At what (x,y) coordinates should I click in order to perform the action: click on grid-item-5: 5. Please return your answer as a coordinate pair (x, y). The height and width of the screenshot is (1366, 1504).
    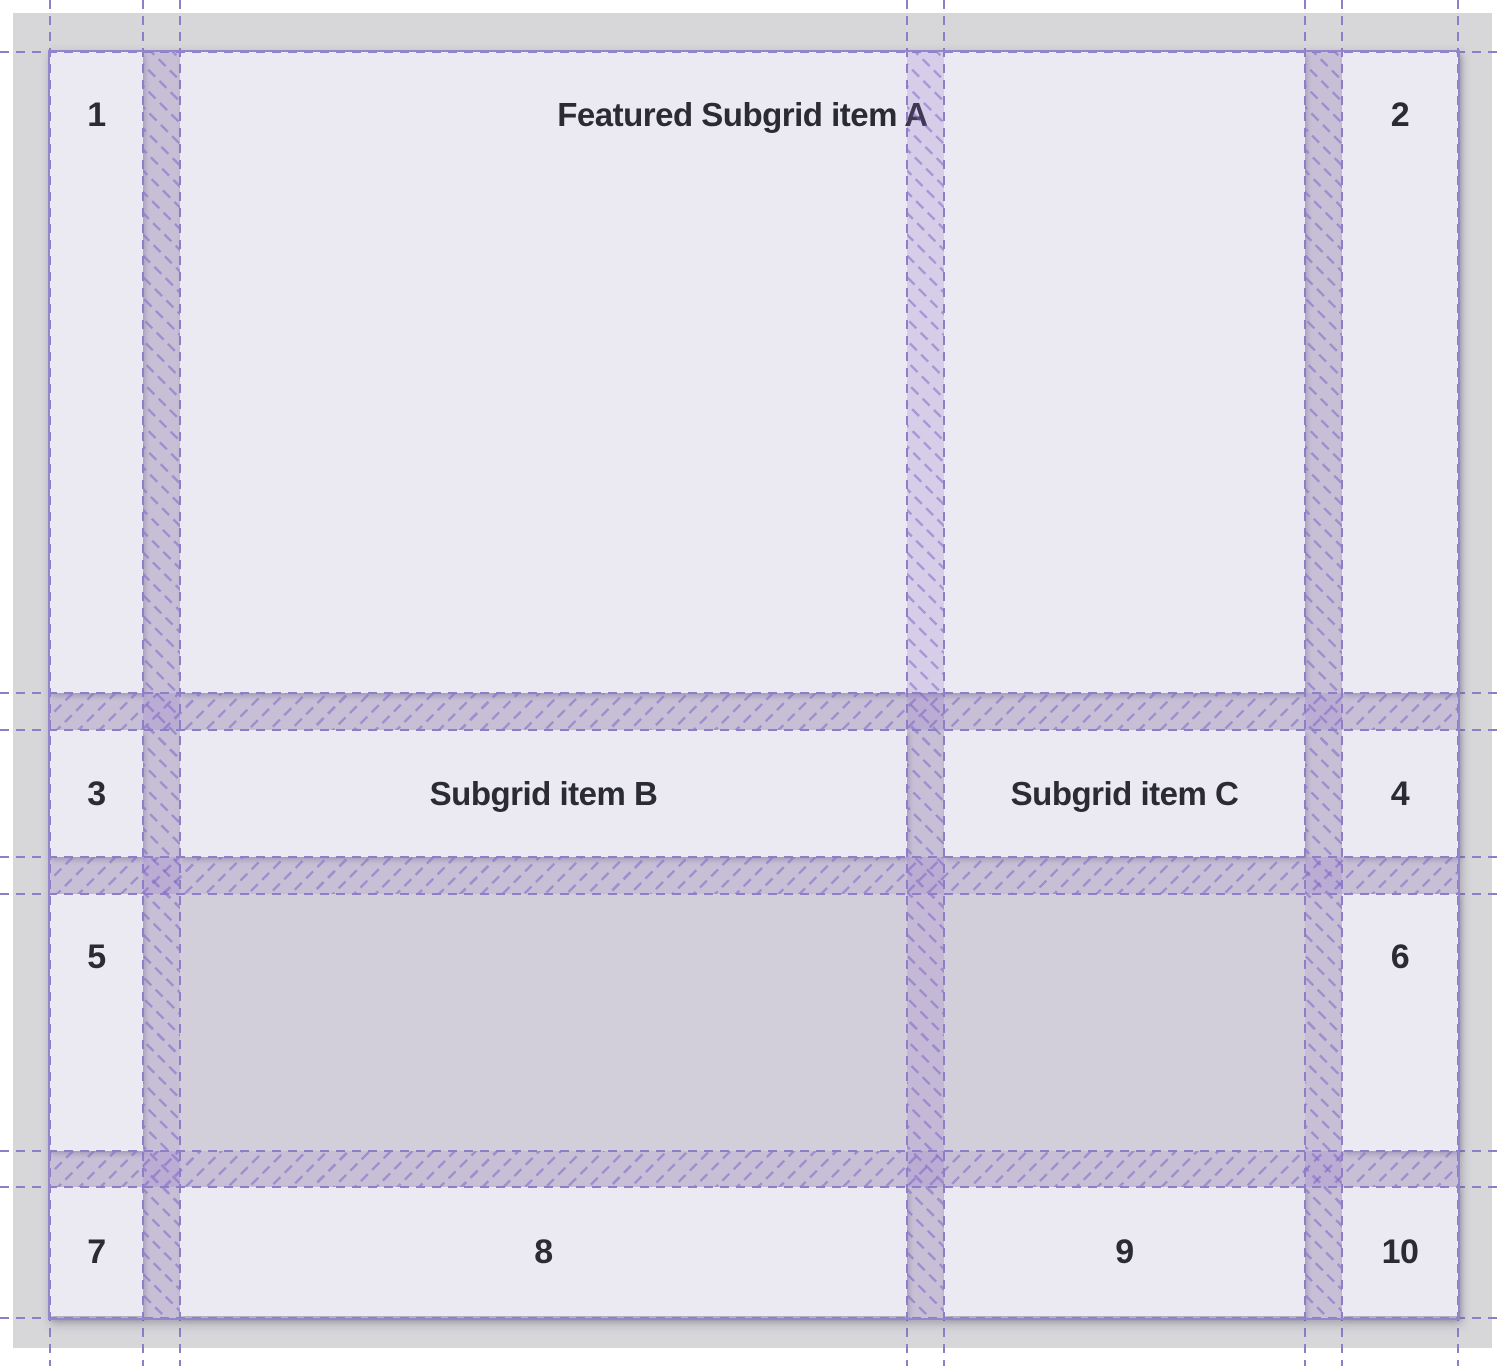
    Looking at the image, I should click on (96, 1022).